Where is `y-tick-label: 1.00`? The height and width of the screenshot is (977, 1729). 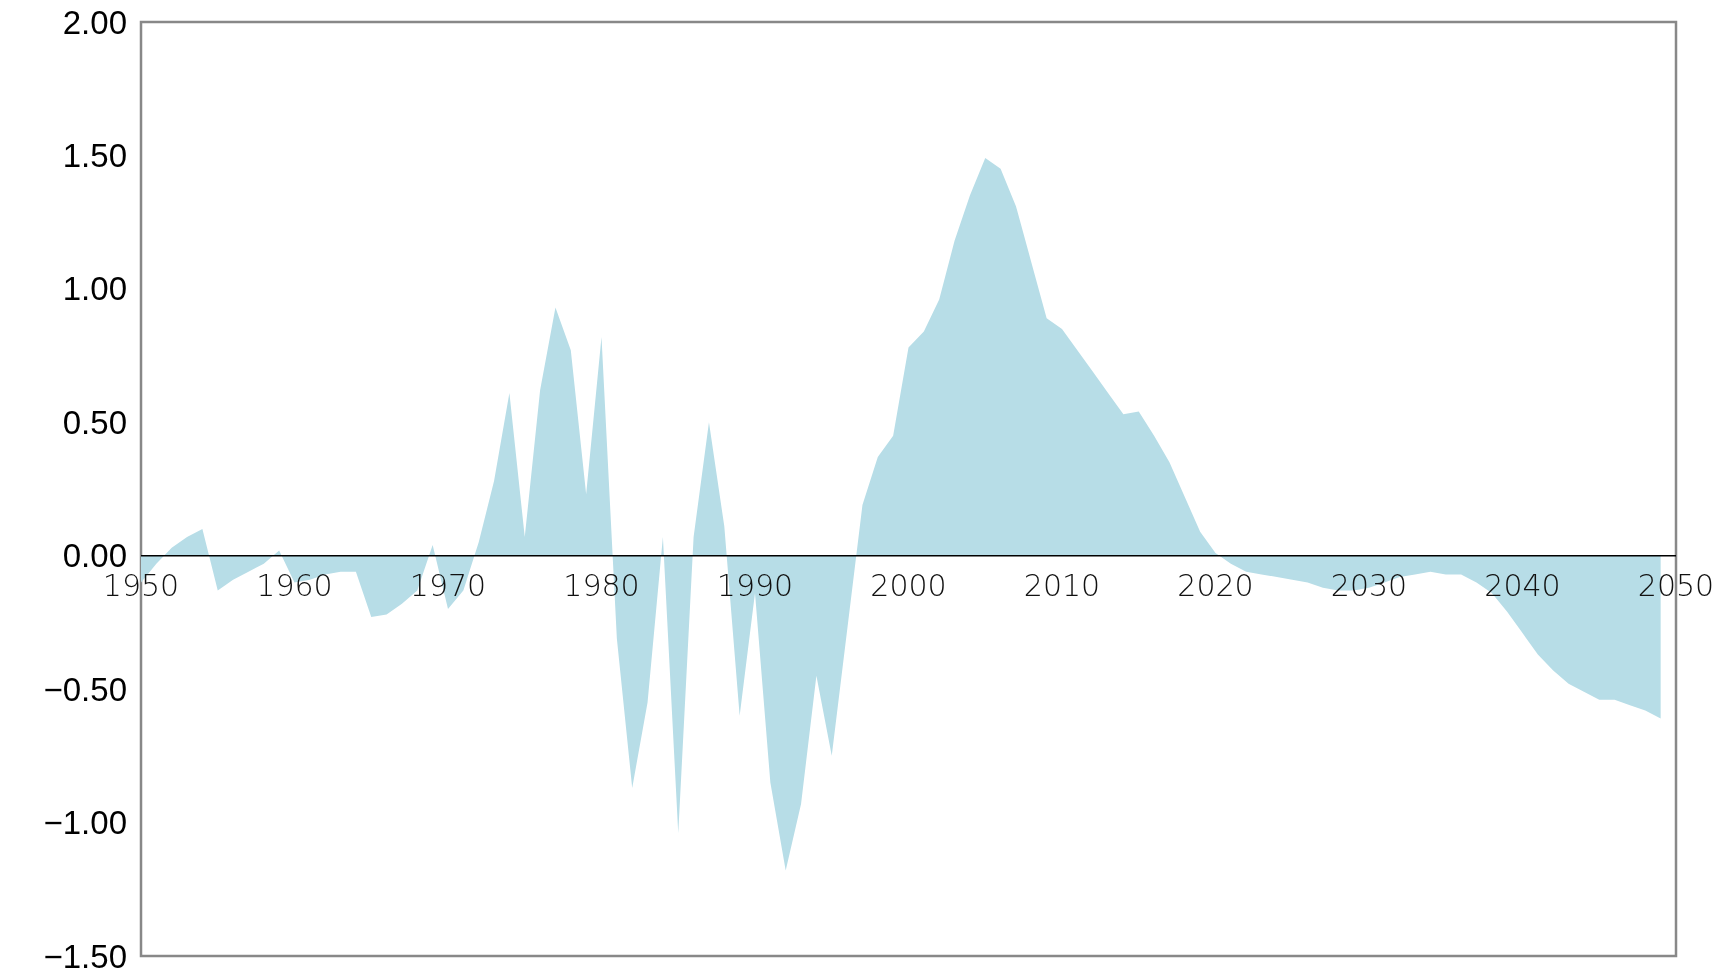 y-tick-label: 1.00 is located at coordinates (94, 289).